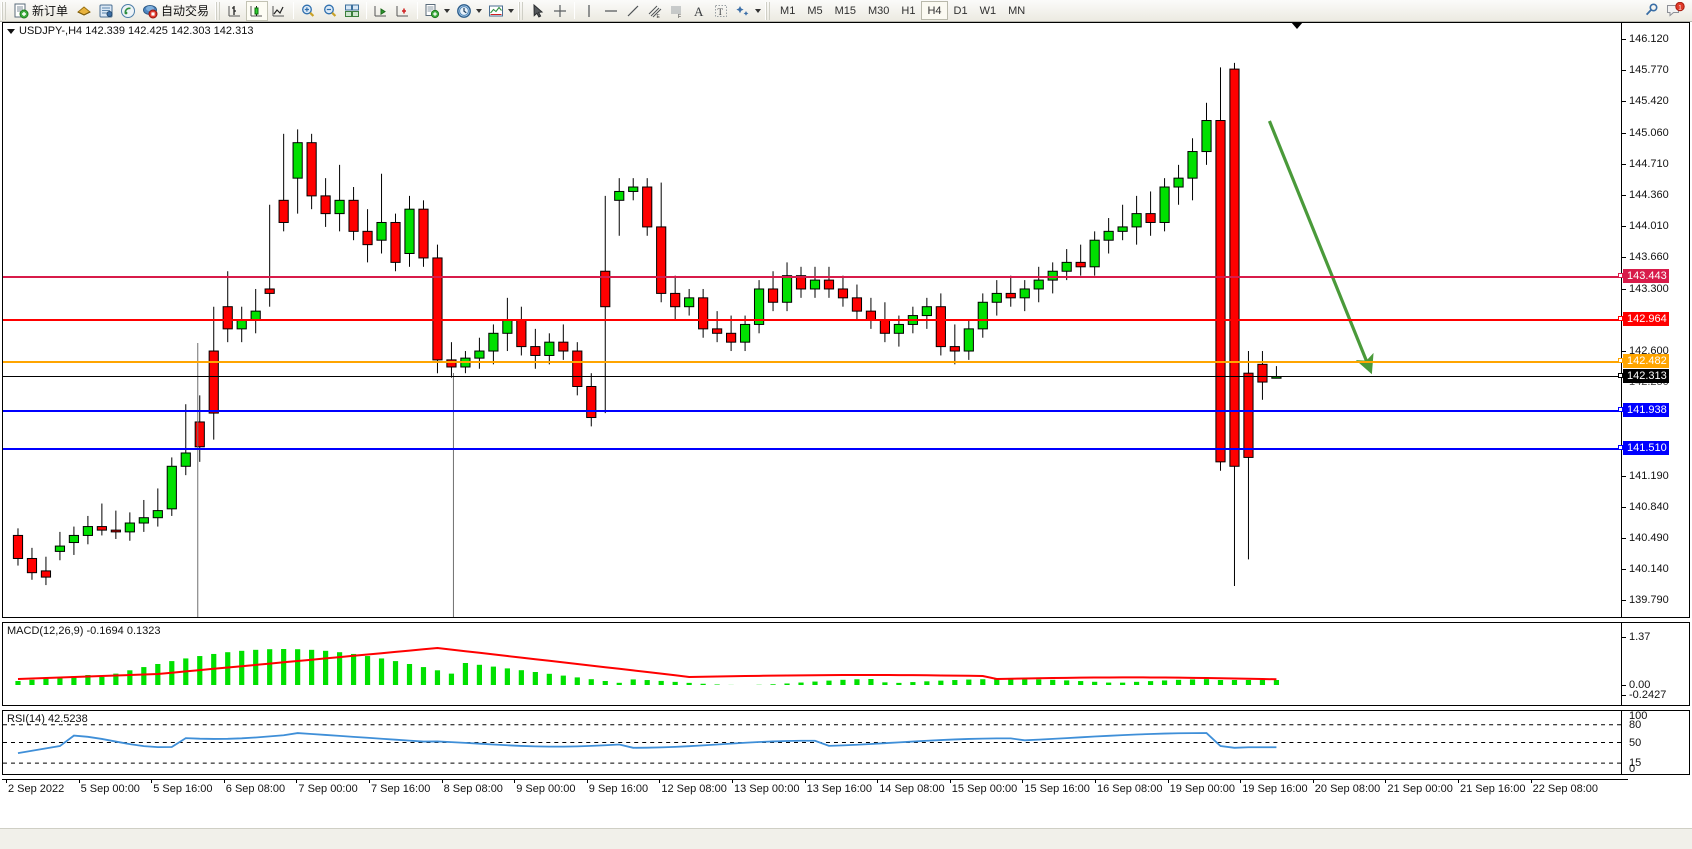 This screenshot has height=849, width=1692. Describe the element at coordinates (381, 11) in the screenshot. I see `chart-shift-button` at that location.